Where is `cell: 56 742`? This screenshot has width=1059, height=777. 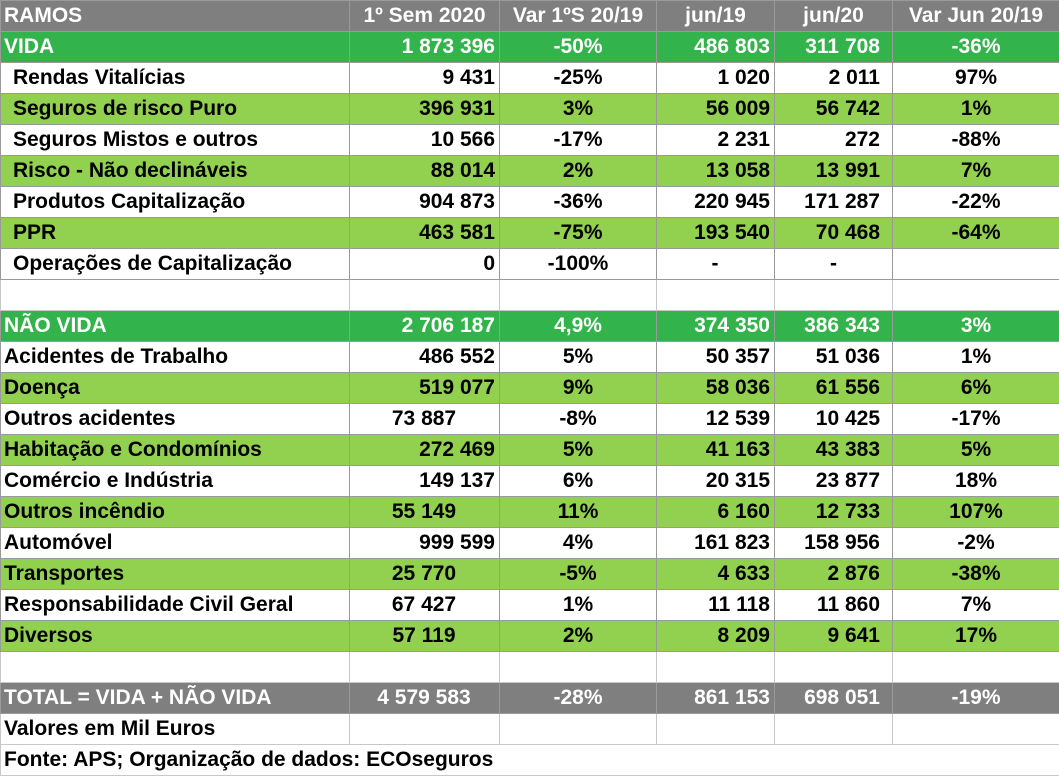
cell: 56 742 is located at coordinates (833, 109).